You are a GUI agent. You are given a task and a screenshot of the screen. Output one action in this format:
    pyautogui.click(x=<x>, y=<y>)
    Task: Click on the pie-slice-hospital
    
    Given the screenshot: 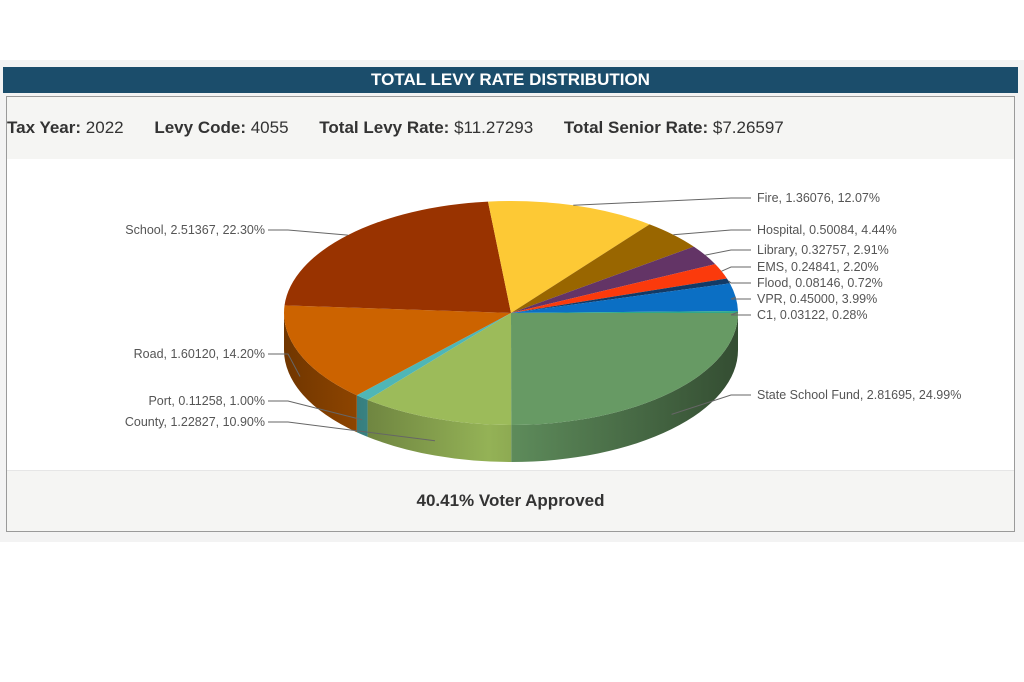 What is the action you would take?
    pyautogui.click(x=602, y=268)
    